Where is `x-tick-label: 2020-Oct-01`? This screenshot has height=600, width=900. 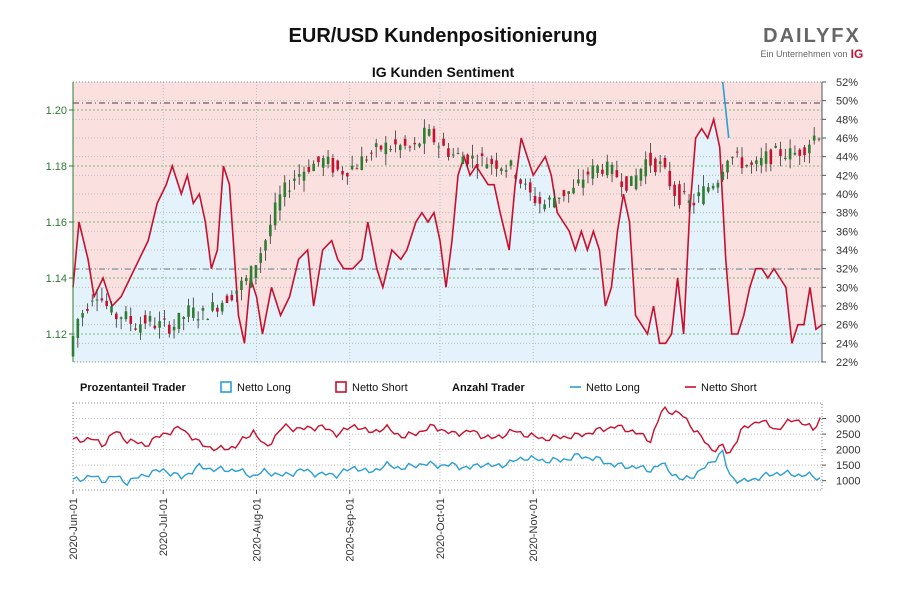 x-tick-label: 2020-Oct-01 is located at coordinates (441, 528).